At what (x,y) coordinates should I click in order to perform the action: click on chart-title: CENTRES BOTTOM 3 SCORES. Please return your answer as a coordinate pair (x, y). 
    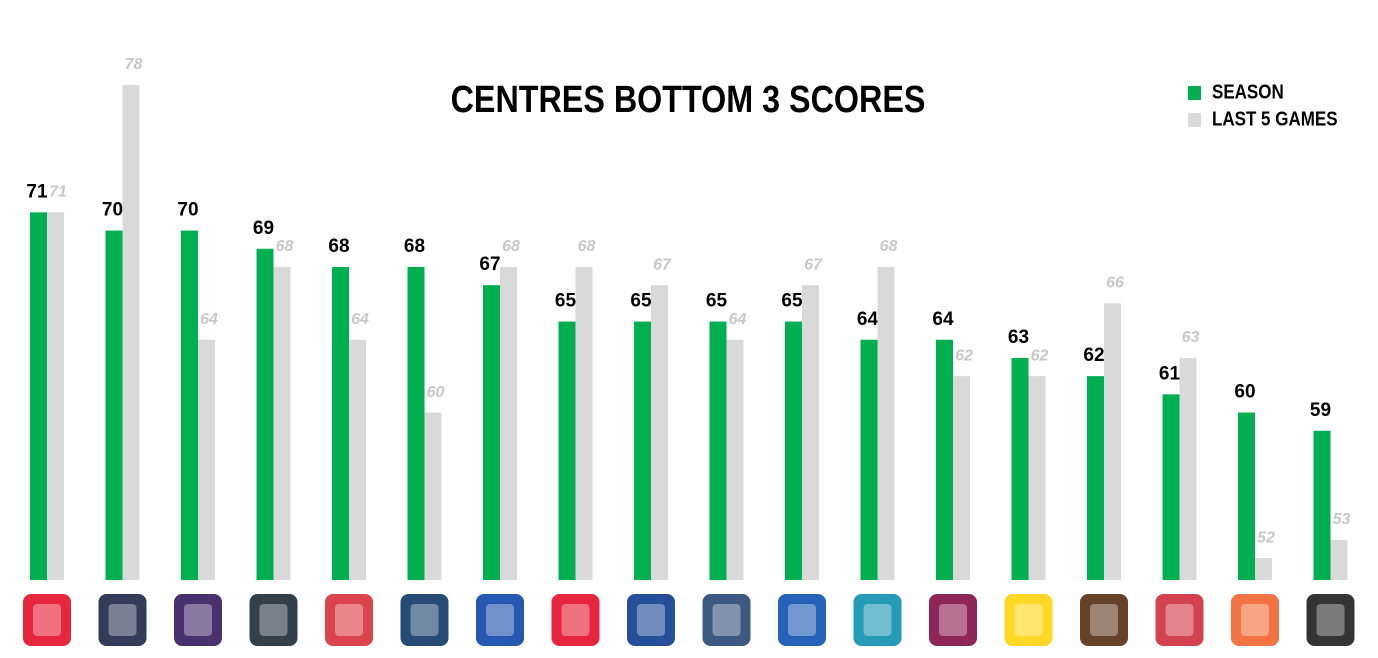
    Looking at the image, I should click on (688, 100).